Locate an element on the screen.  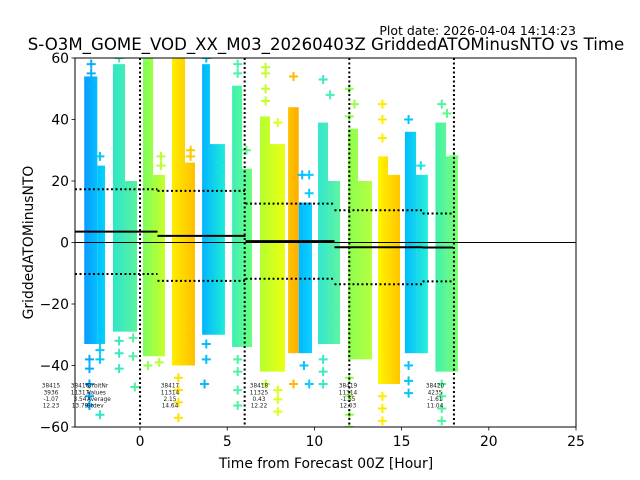
x-axis: 0 5 10 15 20 25 is located at coordinates (360, 438).